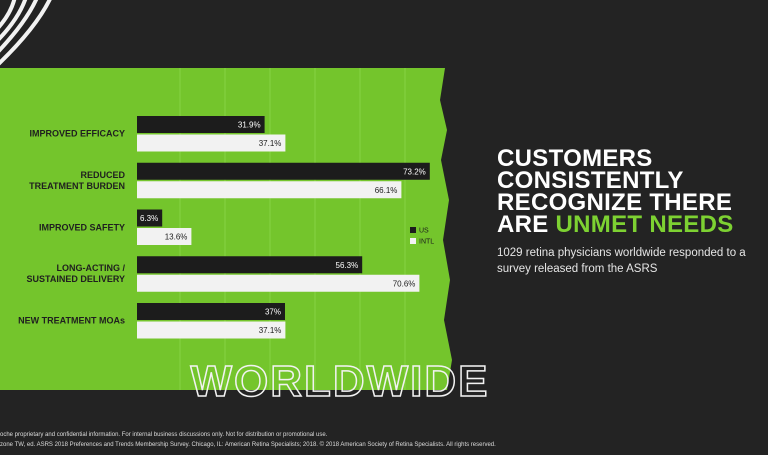 The width and height of the screenshot is (768, 455). Describe the element at coordinates (77, 133) in the screenshot. I see `category-label: IMPROVED EFFICACY` at that location.